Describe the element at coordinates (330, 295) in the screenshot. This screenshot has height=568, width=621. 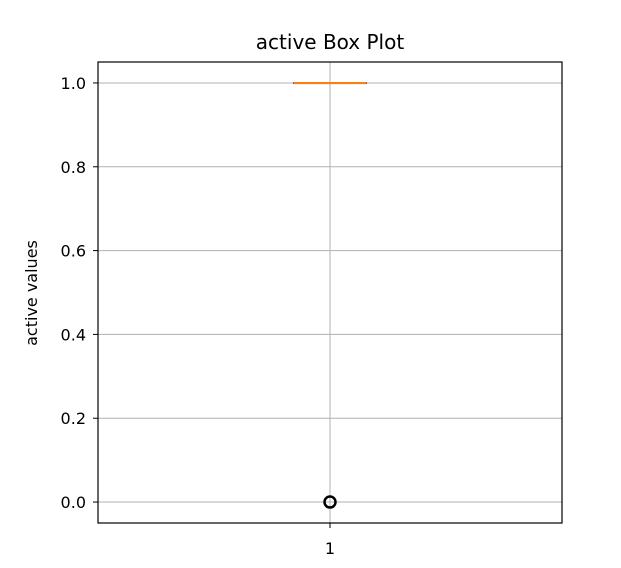
I see `boxes` at that location.